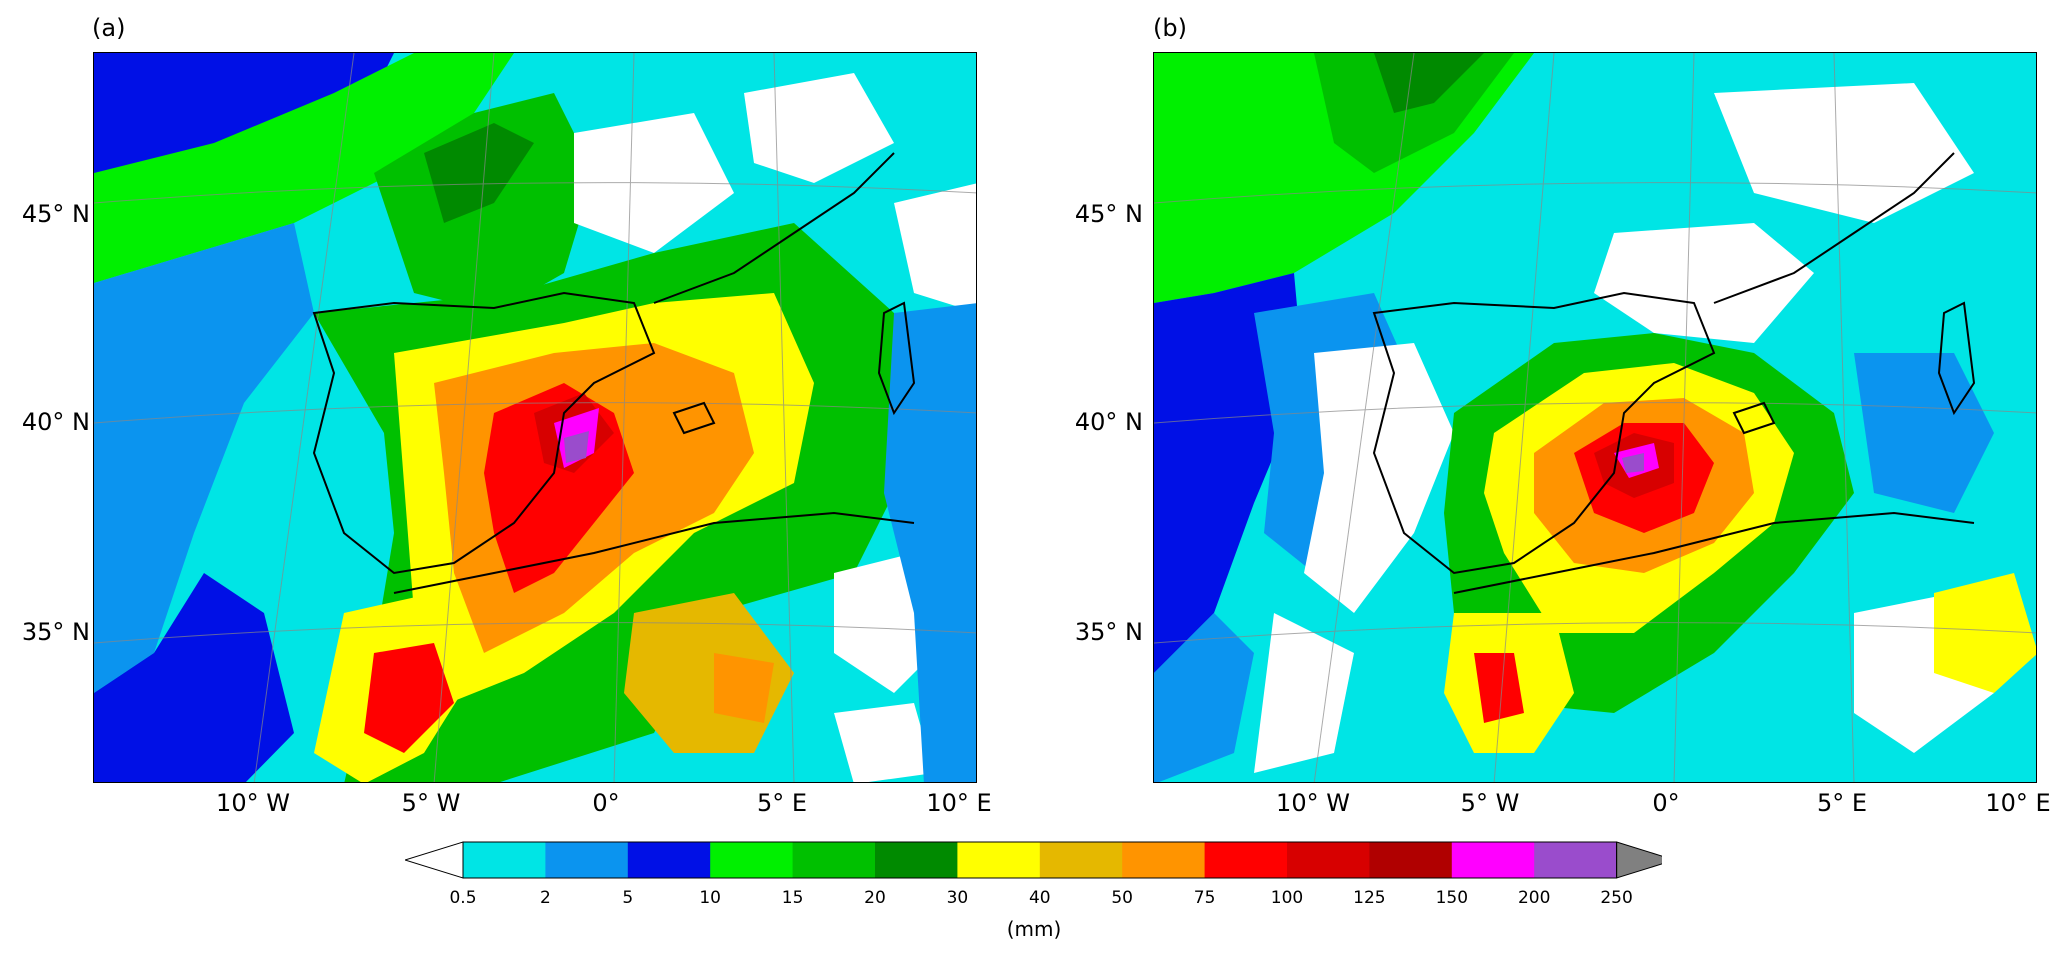  What do you see at coordinates (1490, 803) in the screenshot?
I see `xlabel-b-5w: 5° W` at bounding box center [1490, 803].